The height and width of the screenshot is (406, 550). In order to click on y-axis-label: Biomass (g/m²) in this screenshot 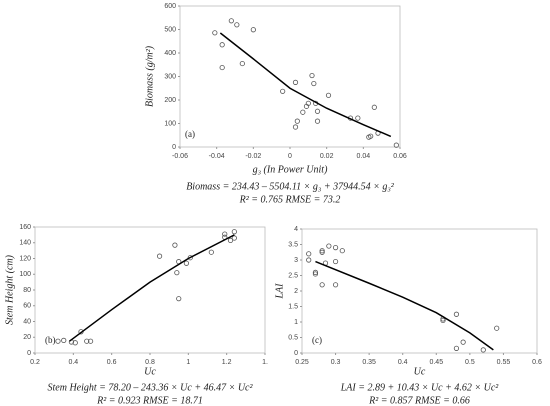, I will do `click(149, 76)`.